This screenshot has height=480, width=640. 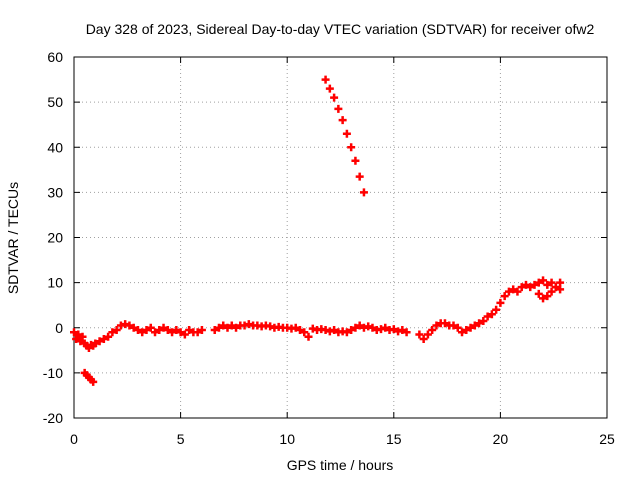 What do you see at coordinates (607, 439) in the screenshot?
I see `x-tick-label: 25` at bounding box center [607, 439].